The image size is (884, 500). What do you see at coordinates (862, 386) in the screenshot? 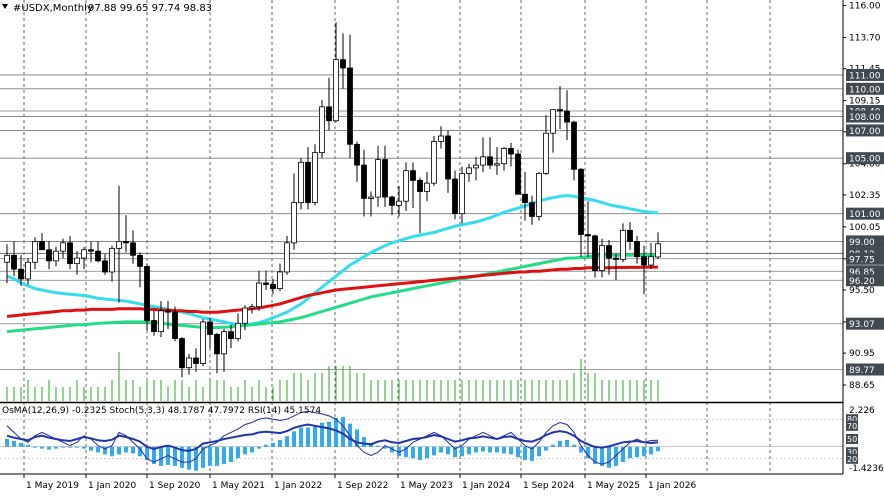
I see `price-tick-label: 88.65` at bounding box center [862, 386].